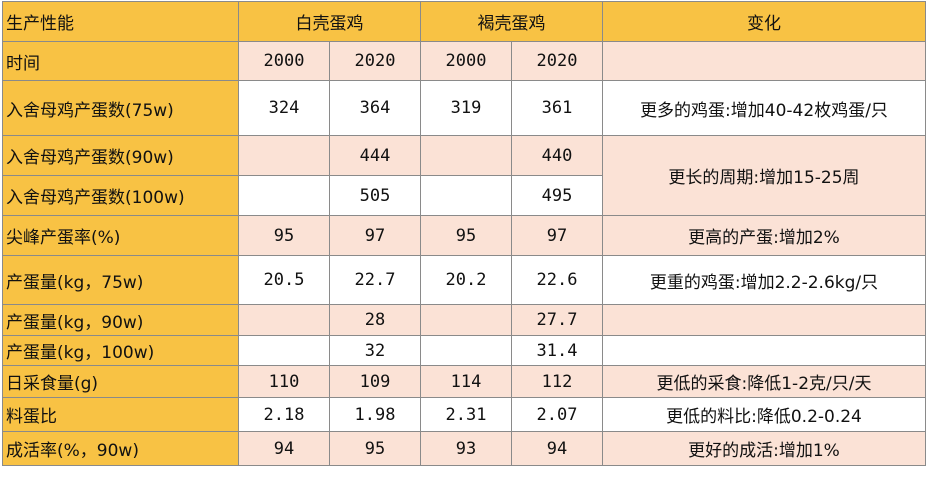 The height and width of the screenshot is (480, 927). What do you see at coordinates (764, 381) in the screenshot?
I see `change-note: 更低的采食:降低1-2克/只/天` at bounding box center [764, 381].